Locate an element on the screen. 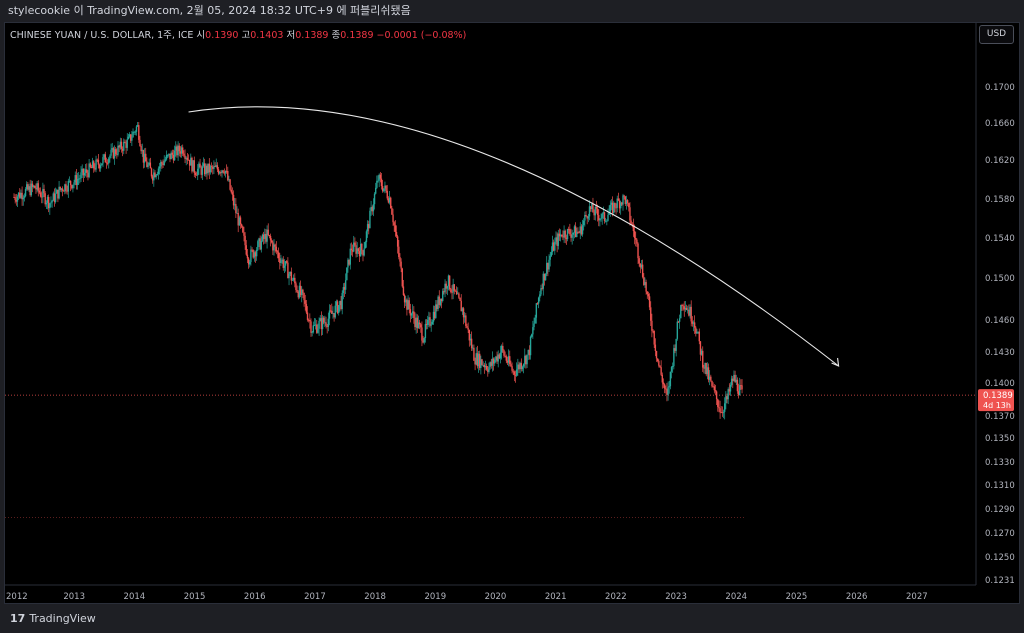 The width and height of the screenshot is (1024, 633). currency-button: USD is located at coordinates (996, 34).